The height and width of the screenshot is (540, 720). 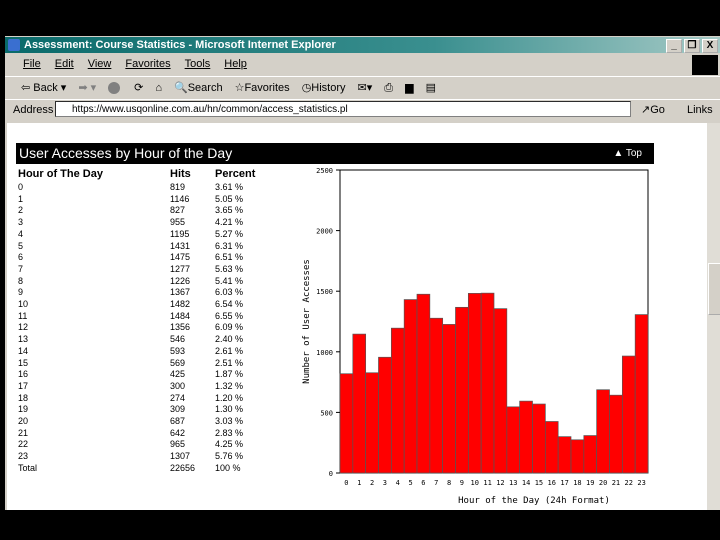 I want to click on discuss-icon: ▤, so click(x=430, y=88).